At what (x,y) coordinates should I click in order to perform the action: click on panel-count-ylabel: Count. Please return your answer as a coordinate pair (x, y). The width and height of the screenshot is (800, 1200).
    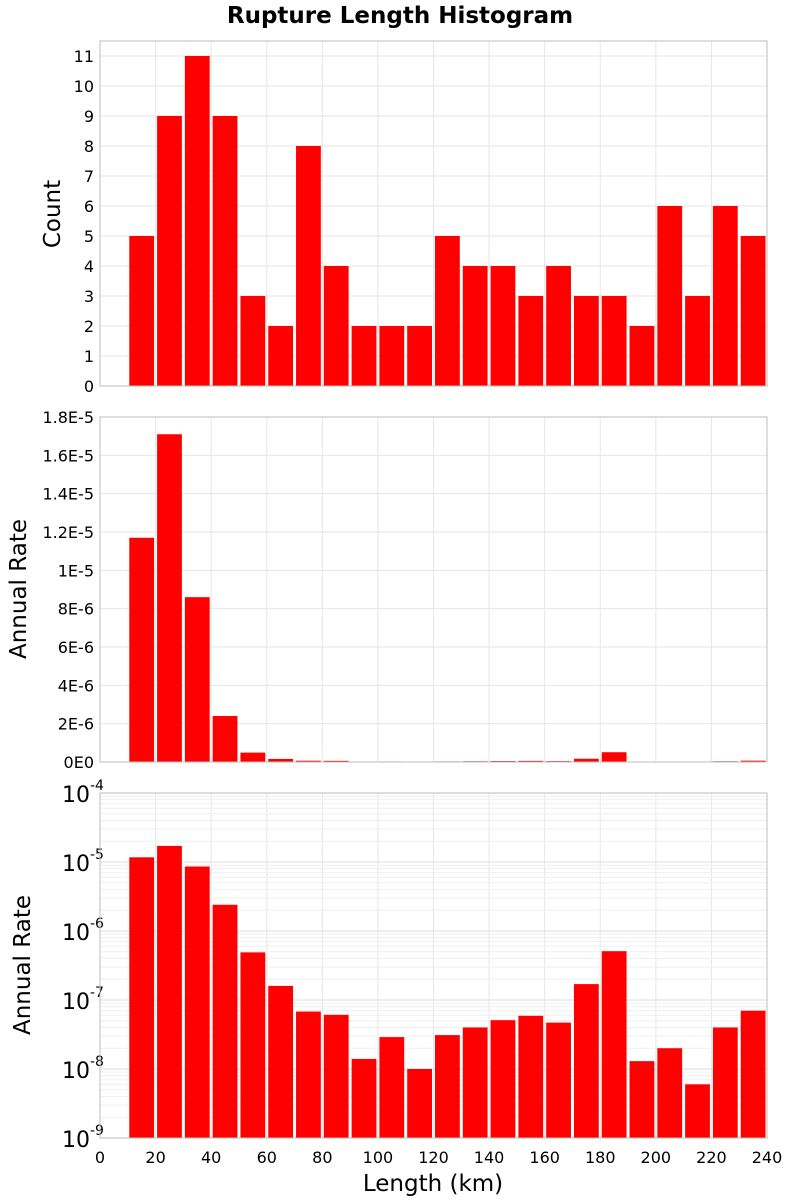
    Looking at the image, I should click on (53, 214).